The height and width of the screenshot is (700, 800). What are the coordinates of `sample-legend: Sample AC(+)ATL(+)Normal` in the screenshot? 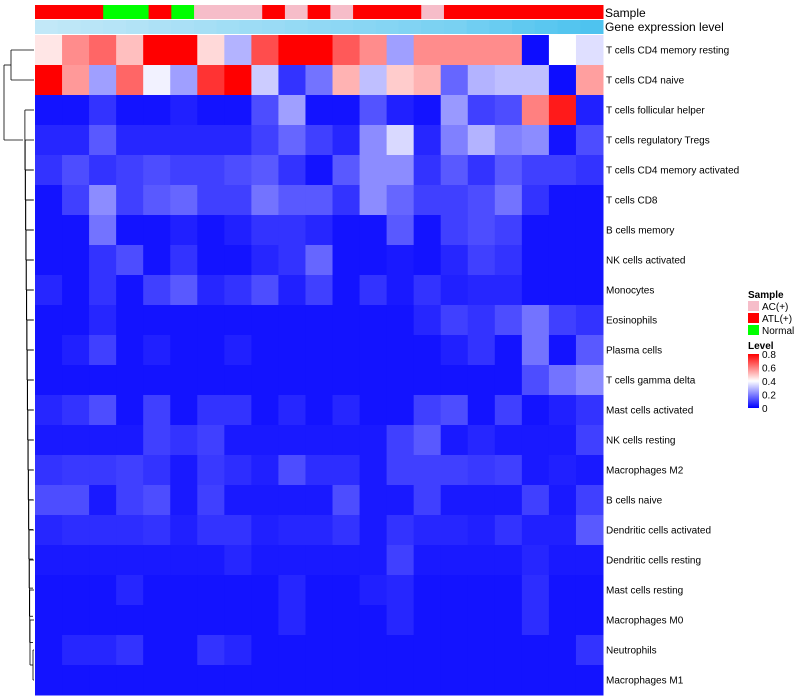 It's located at (771, 313).